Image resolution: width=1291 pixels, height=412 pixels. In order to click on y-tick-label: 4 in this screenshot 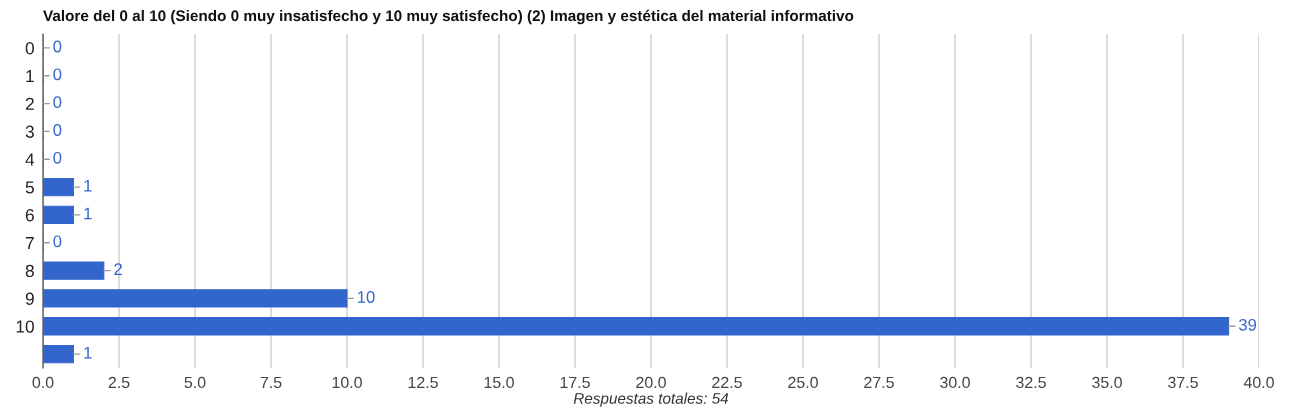, I will do `click(30, 159)`.